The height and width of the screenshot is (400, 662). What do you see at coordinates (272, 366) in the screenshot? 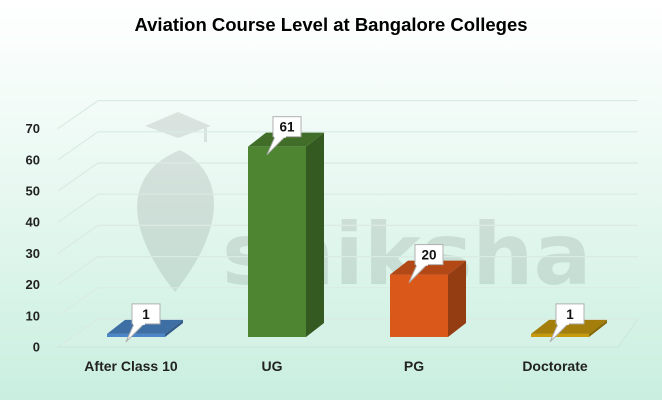
I see `x-category-label: UG` at bounding box center [272, 366].